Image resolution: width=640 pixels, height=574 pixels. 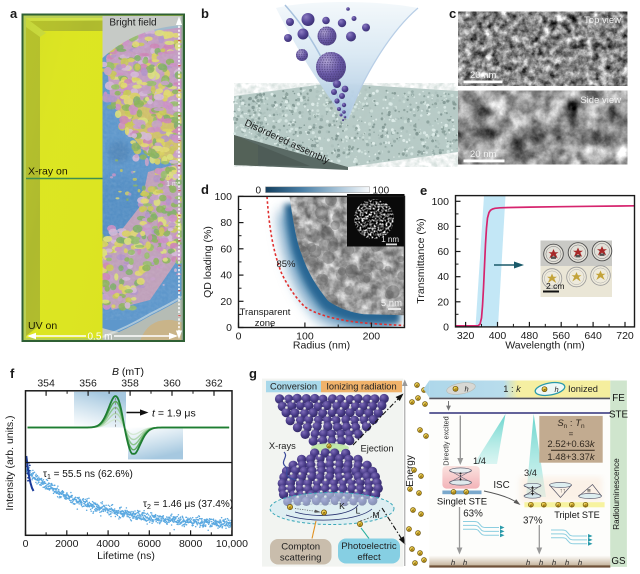 What do you see at coordinates (132, 23) in the screenshot?
I see `svg-text: Bright field` at bounding box center [132, 23].